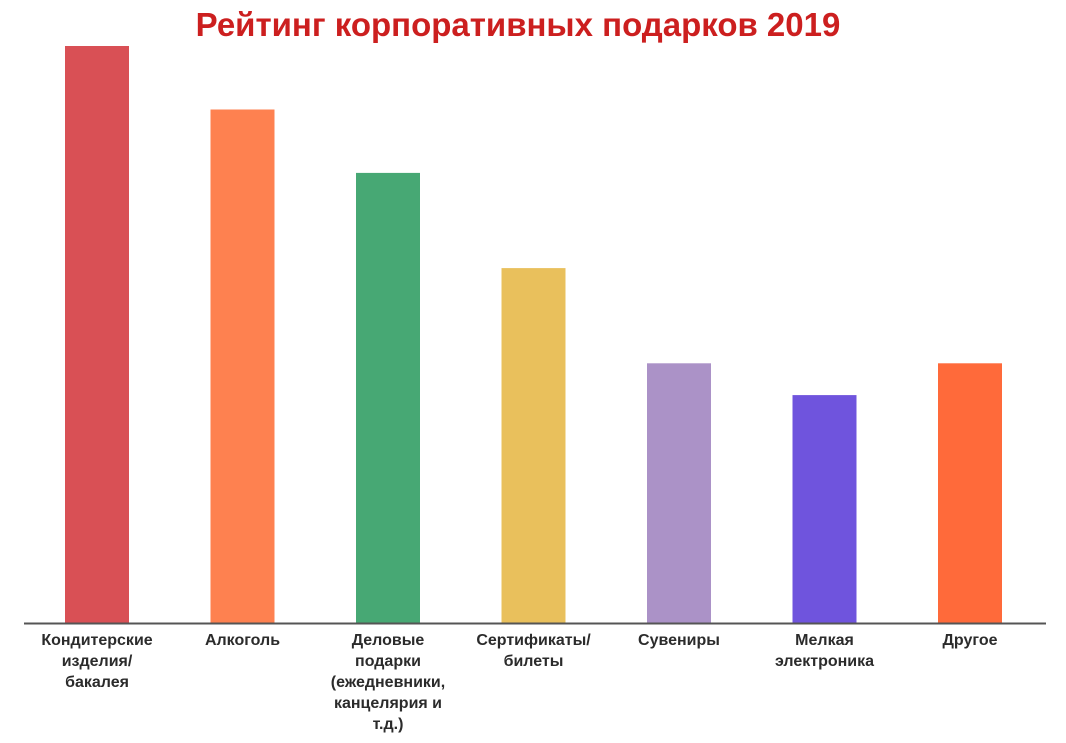 This screenshot has height=743, width=1066. Describe the element at coordinates (388, 703) in the screenshot. I see `x-tick-label-line: канцелярия и` at that location.